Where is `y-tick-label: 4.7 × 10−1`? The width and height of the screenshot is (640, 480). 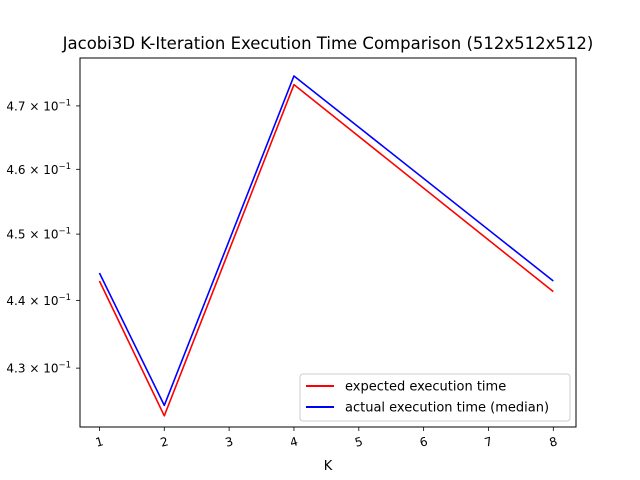
y-tick-label: 4.7 × 10−1 is located at coordinates (38, 105).